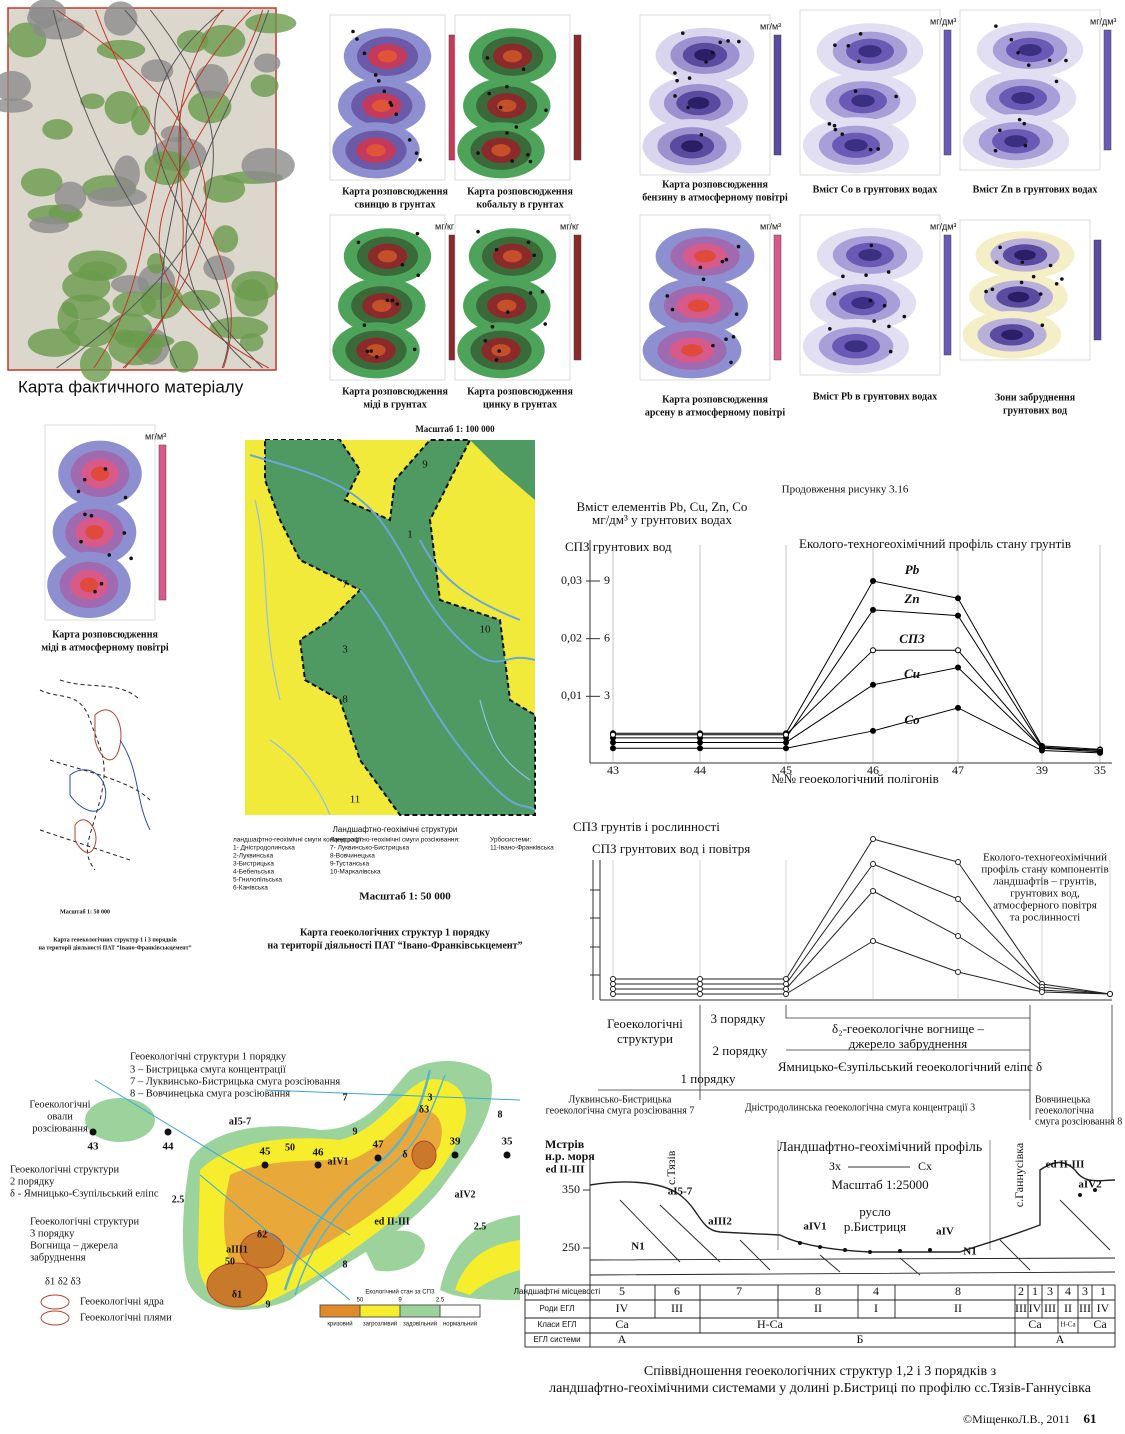 The image size is (1125, 1434). What do you see at coordinates (851, 990) in the screenshot?
I see `profile2-frame` at bounding box center [851, 990].